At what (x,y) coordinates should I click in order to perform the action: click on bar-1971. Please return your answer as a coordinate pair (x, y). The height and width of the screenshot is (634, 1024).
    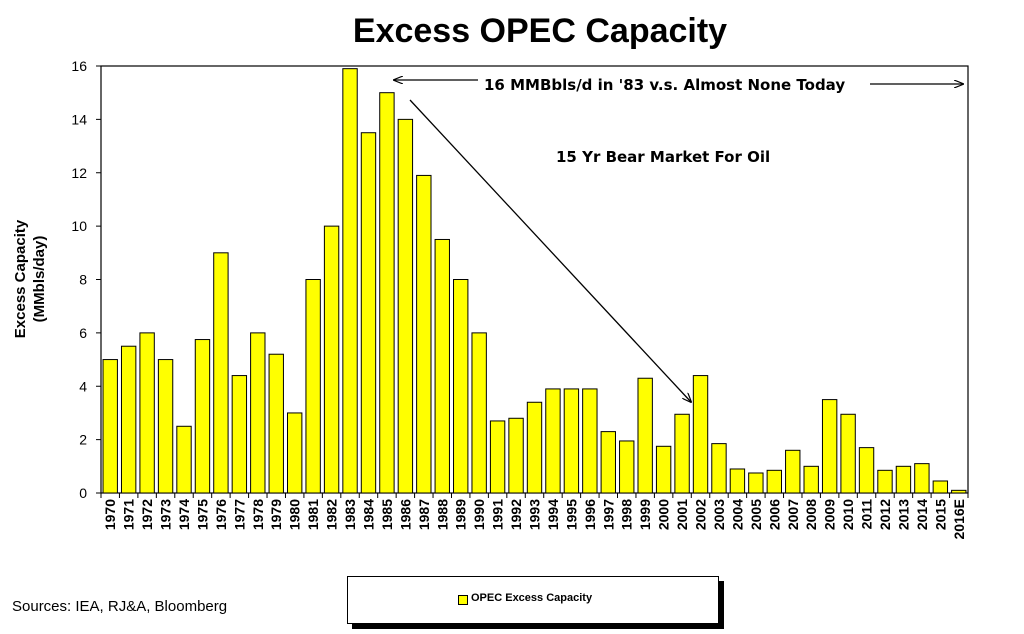
    Looking at the image, I should click on (128, 419).